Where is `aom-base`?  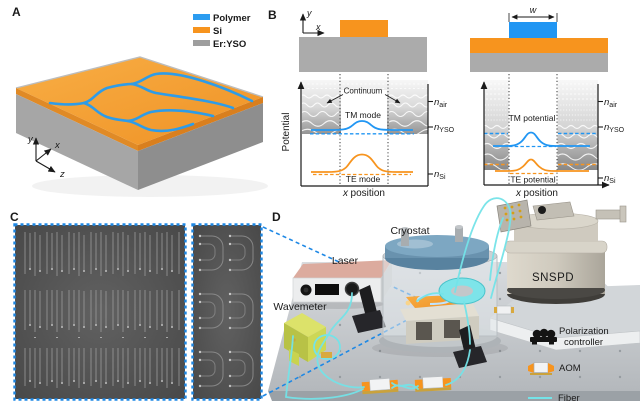
aom-base is located at coordinates (433, 389).